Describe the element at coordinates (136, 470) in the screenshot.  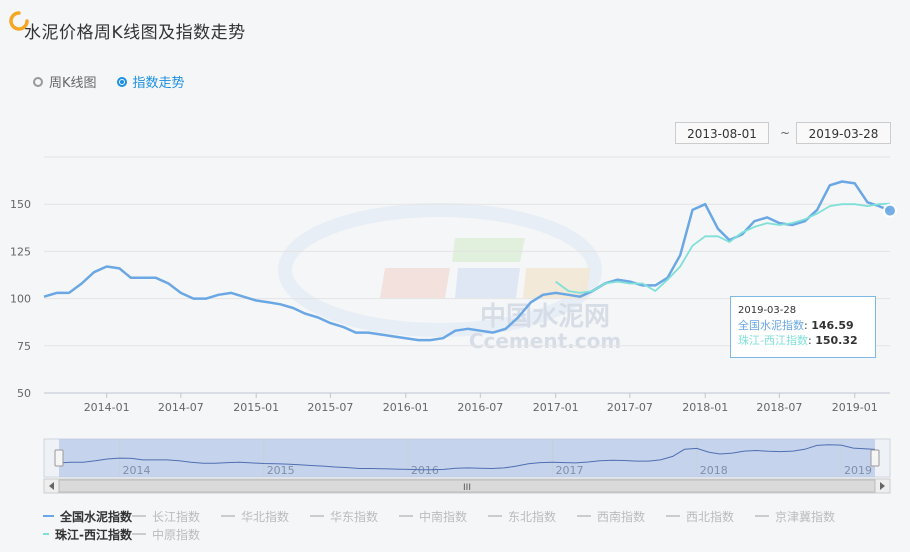
I see `navigator-year-label: 2014` at that location.